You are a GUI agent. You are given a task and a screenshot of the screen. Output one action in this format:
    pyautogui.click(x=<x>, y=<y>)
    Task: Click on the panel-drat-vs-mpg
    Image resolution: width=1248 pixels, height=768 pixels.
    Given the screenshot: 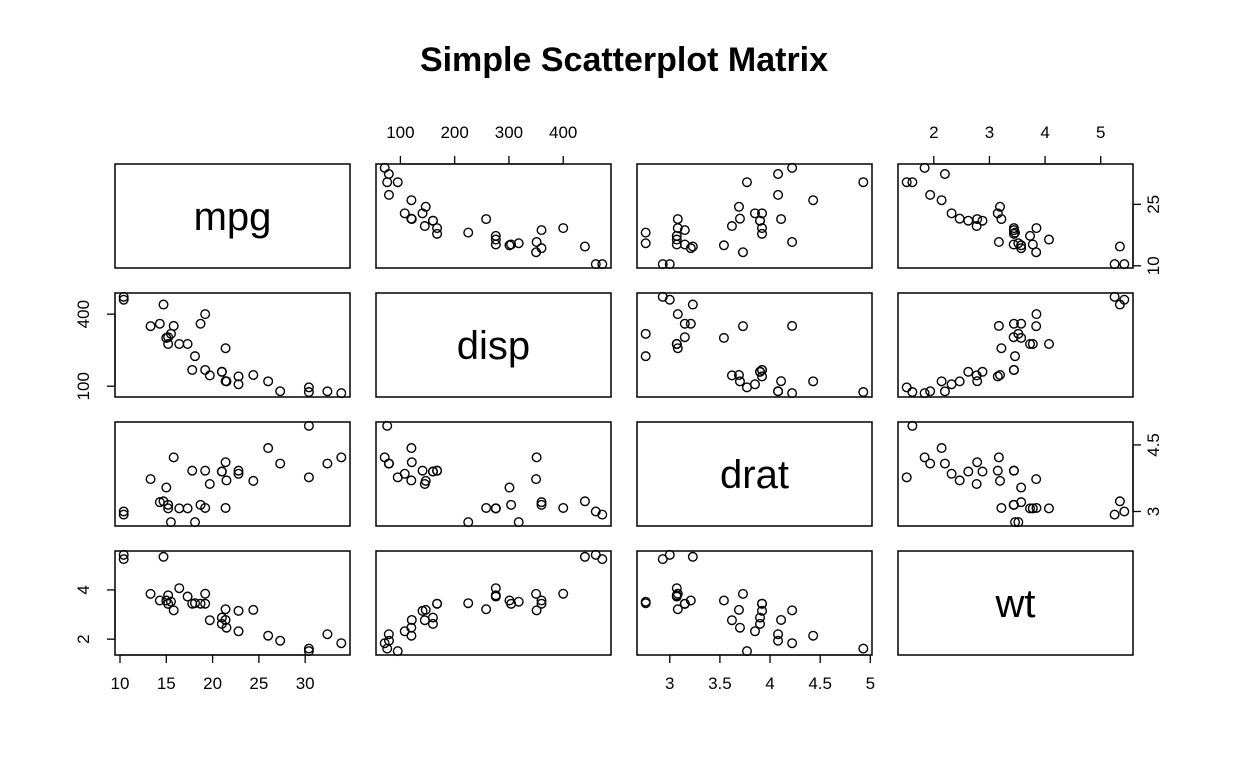 What is the action you would take?
    pyautogui.click(x=754, y=216)
    